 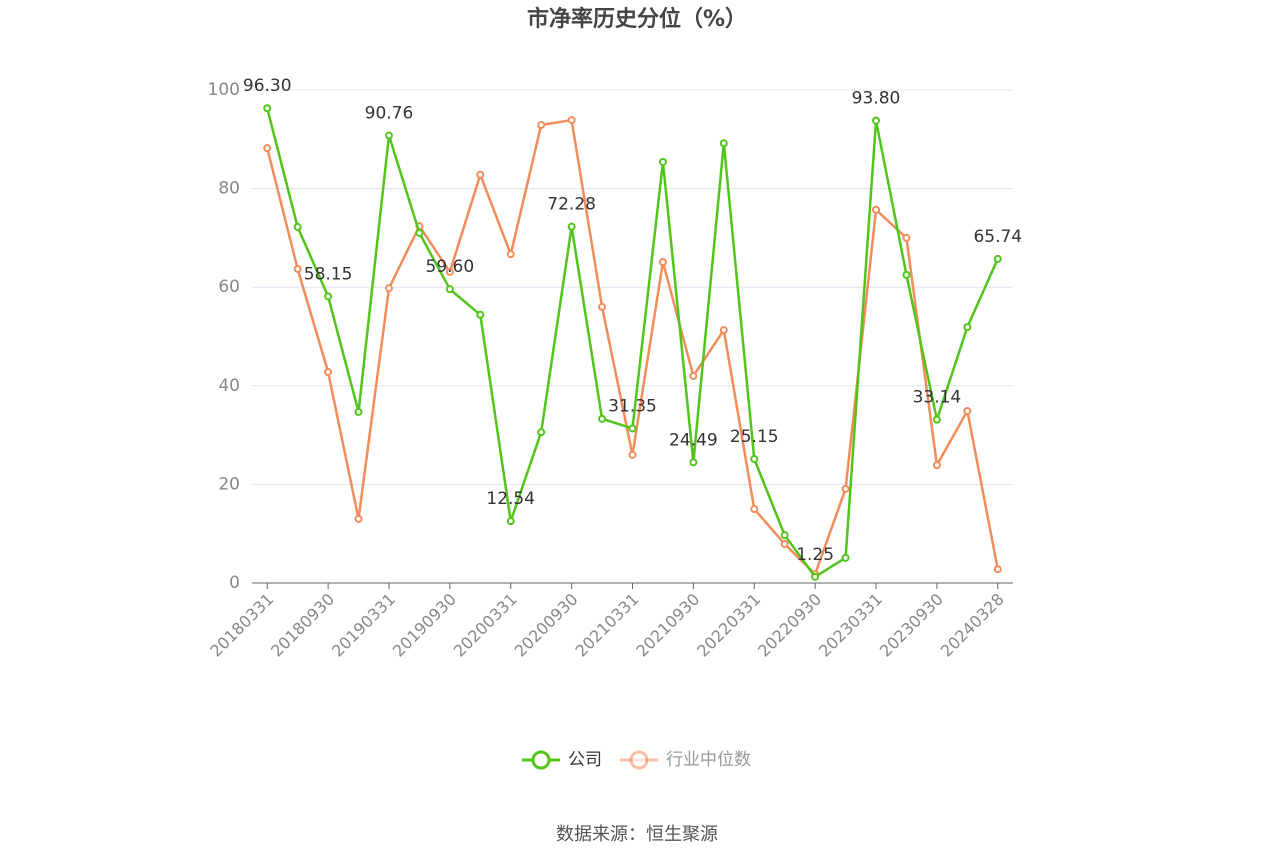 What do you see at coordinates (606, 625) in the screenshot?
I see `x-tick-label: 20210331` at bounding box center [606, 625].